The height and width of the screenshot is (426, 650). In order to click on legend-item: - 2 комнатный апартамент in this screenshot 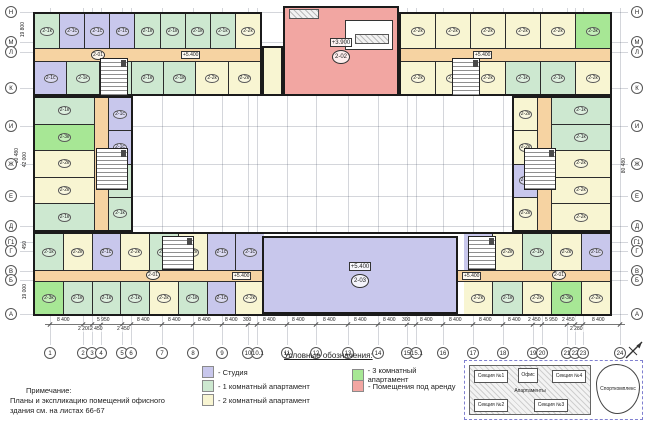, I will do `click(256, 400)`.